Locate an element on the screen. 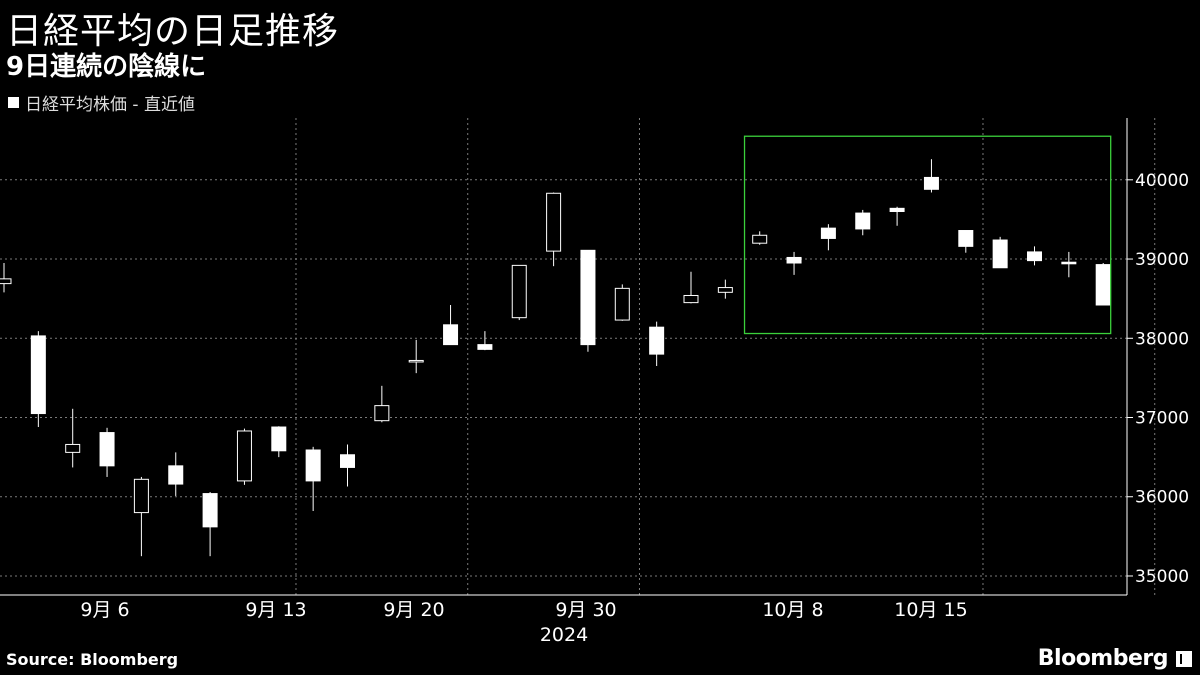 The height and width of the screenshot is (675, 1200). legend-label: 日経平均株価 - 直近値 is located at coordinates (110, 105).